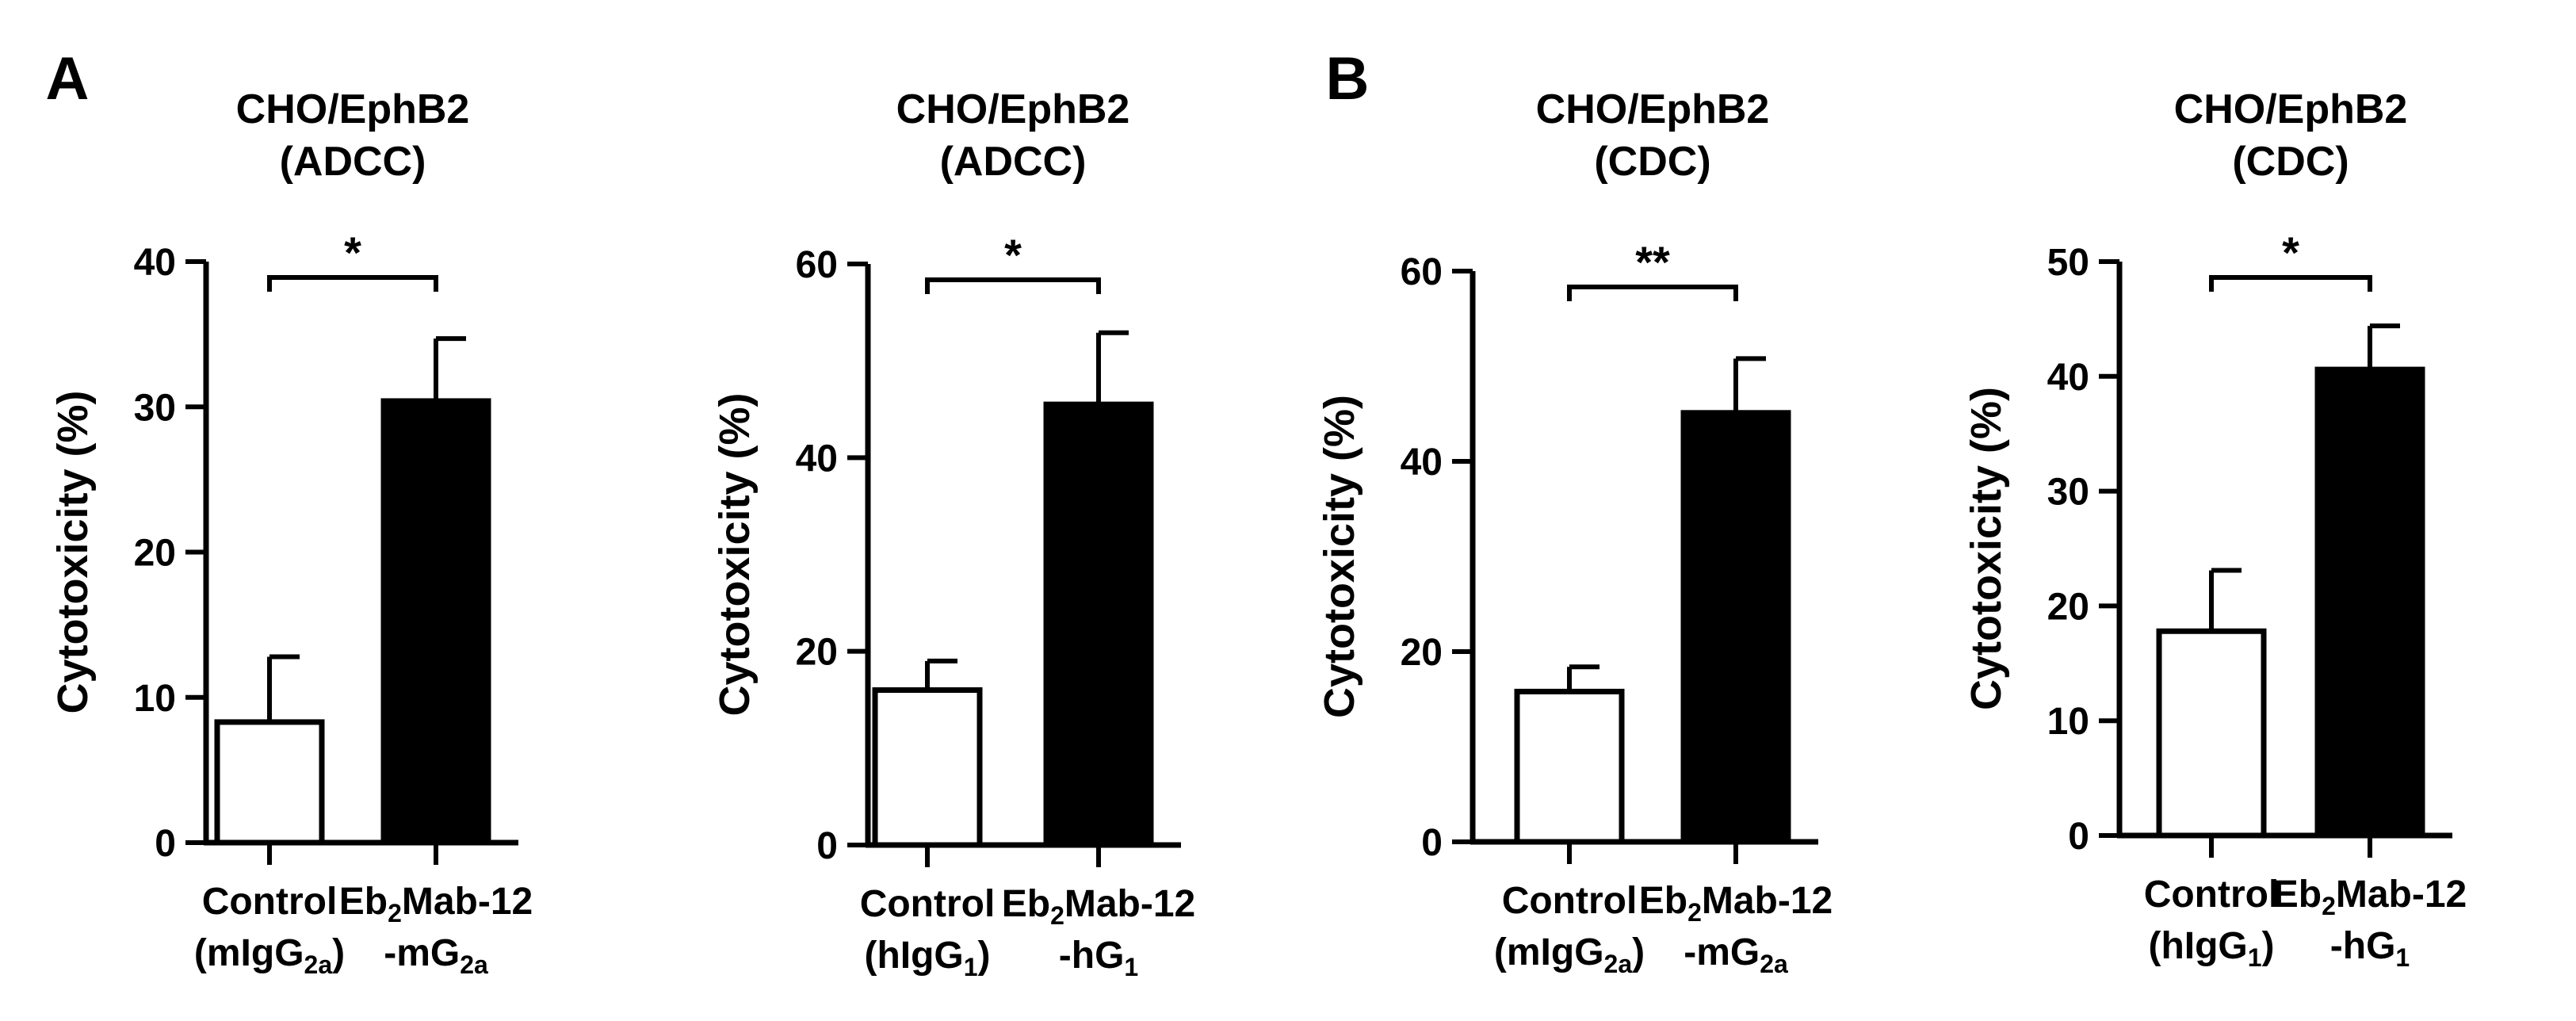 This screenshot has width=2576, height=1021. Describe the element at coordinates (1652, 262) in the screenshot. I see `significance-marker: **` at that location.